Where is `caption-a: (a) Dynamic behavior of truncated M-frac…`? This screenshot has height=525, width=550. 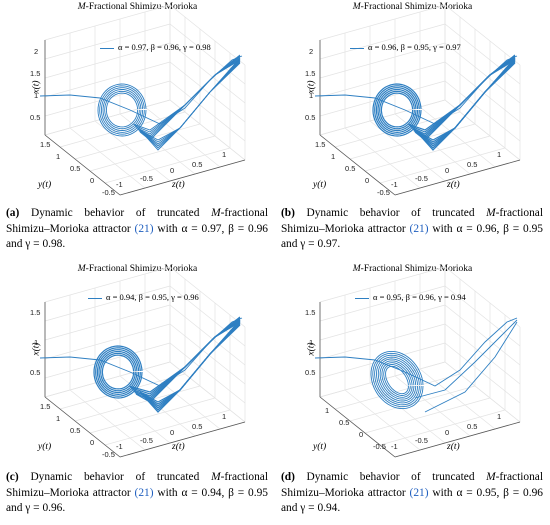
caption-a: (a) Dynamic behavior of truncated M-frac… is located at coordinates (137, 228).